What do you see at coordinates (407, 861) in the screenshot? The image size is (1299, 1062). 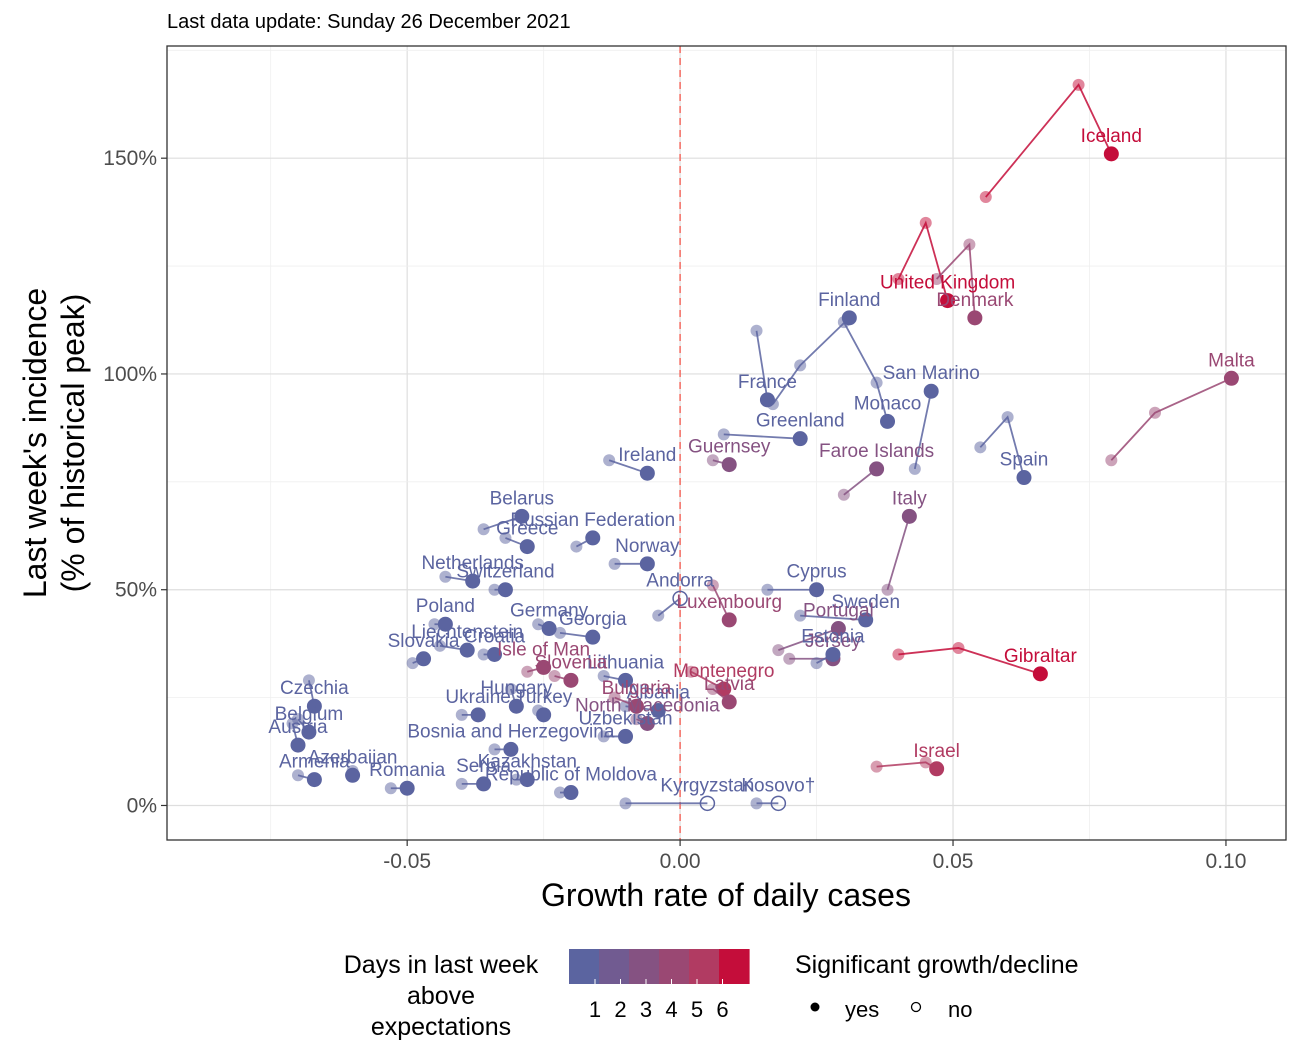 I see `x-tick-label: -0.05` at bounding box center [407, 861].